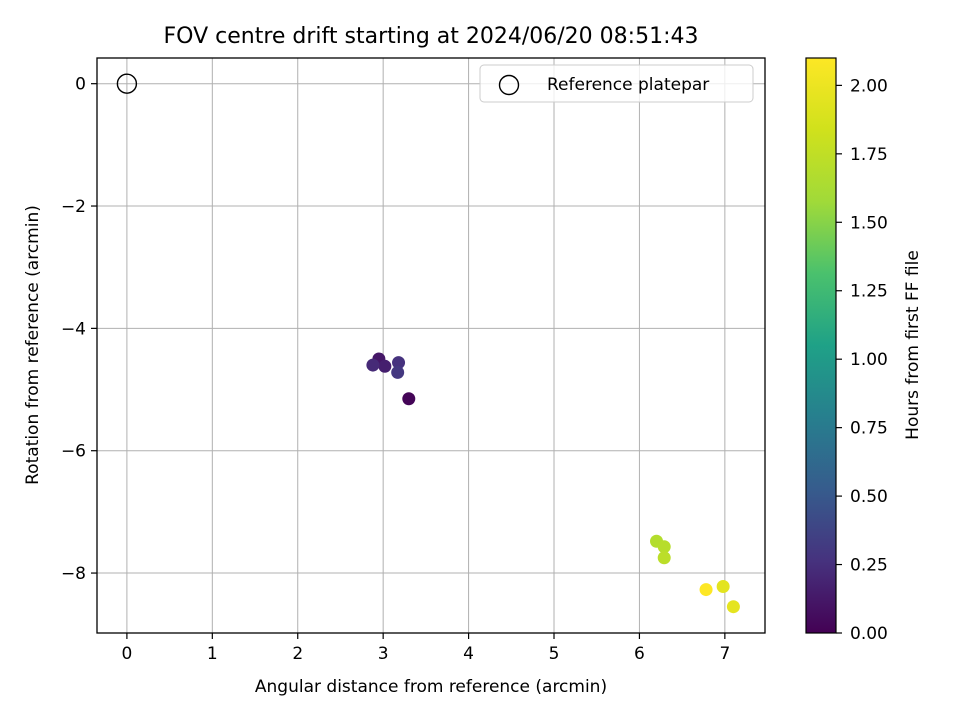  I want to click on x-tick-label: 3, so click(383, 654).